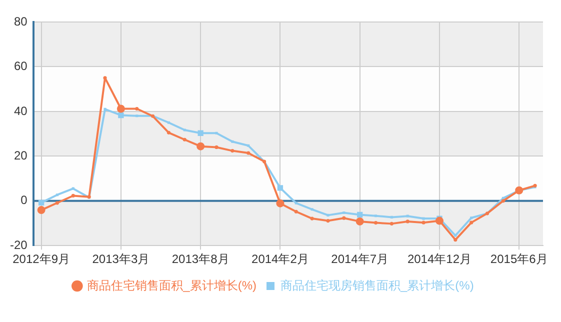  Describe the element at coordinates (360, 259) in the screenshot. I see `x-tick-label: 2014年7月` at that location.